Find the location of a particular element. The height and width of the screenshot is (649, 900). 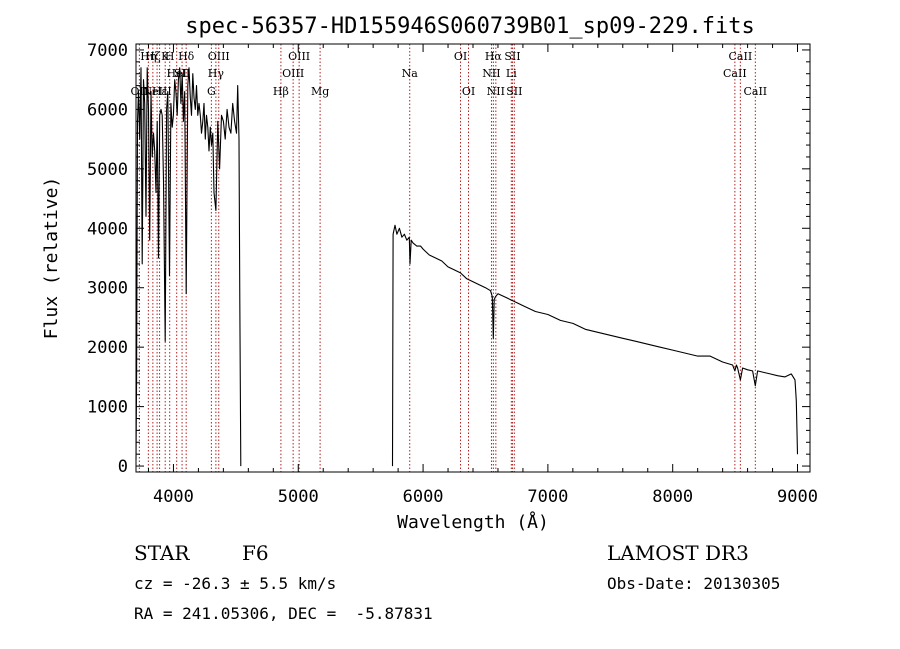

coordinates-readout: RA = 241.05306, DEC = -5.87831 is located at coordinates (283, 613).